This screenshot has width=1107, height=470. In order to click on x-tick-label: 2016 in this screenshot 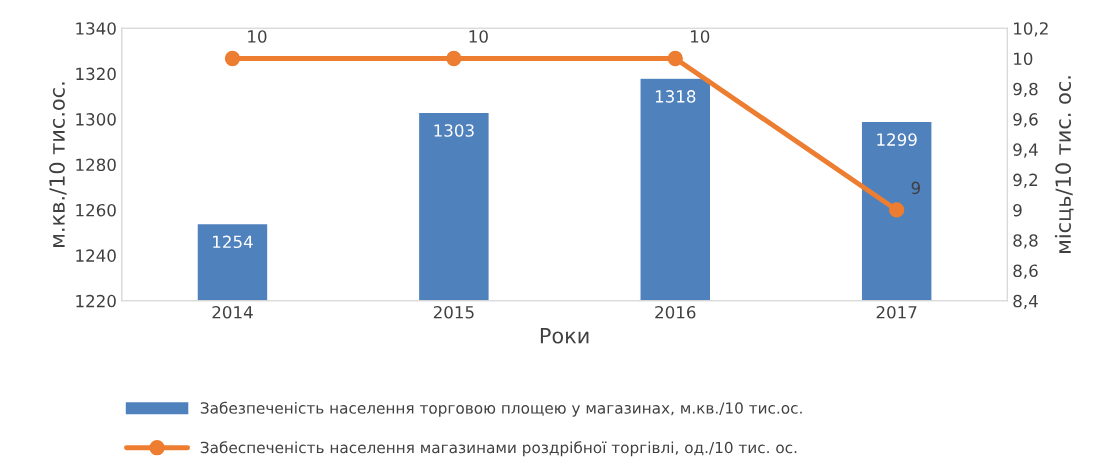, I will do `click(675, 312)`.